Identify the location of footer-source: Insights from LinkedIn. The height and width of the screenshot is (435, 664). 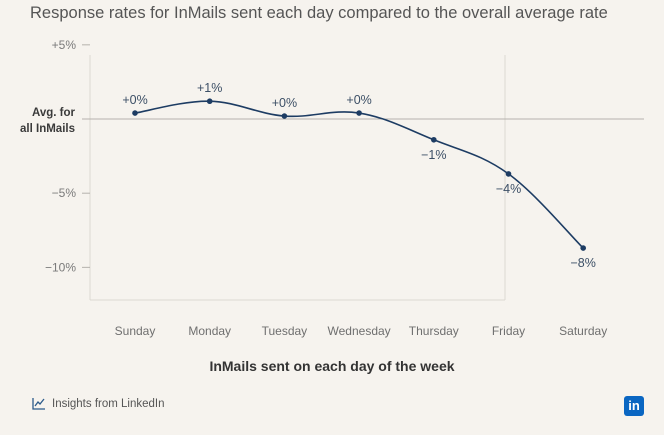
(108, 403).